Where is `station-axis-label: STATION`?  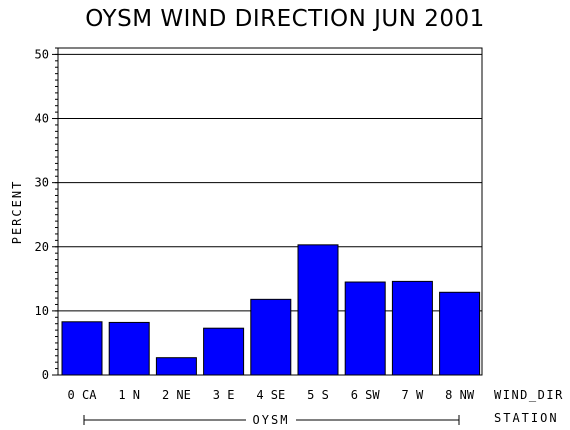 station-axis-label: STATION is located at coordinates (526, 418).